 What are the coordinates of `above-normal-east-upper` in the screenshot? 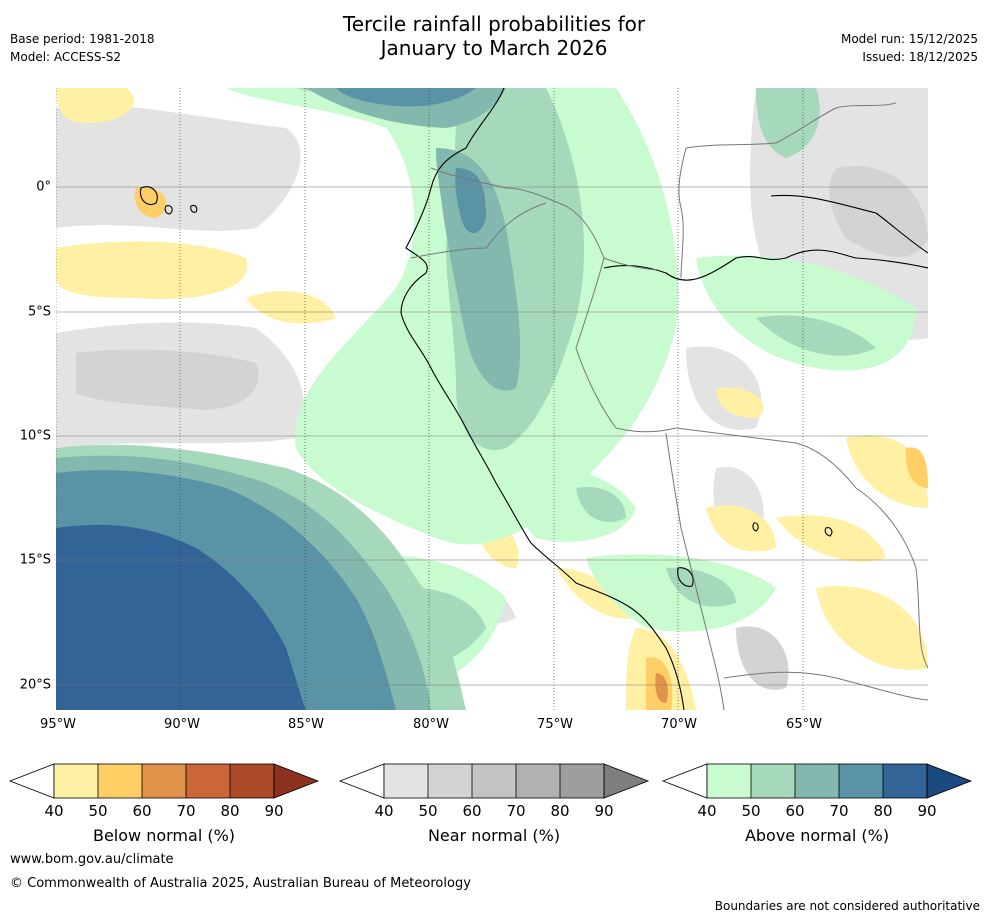 It's located at (788, 123).